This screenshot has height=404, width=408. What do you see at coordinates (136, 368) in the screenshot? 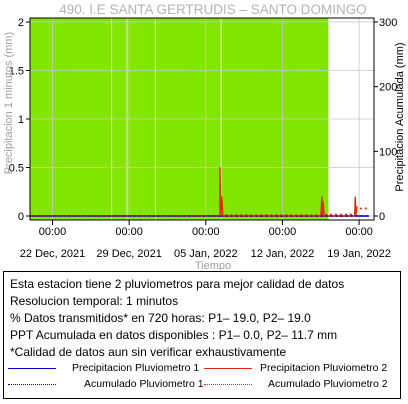
I see `legend-label-precip-p1: Precipitacion Pluviometro 1` at bounding box center [136, 368].